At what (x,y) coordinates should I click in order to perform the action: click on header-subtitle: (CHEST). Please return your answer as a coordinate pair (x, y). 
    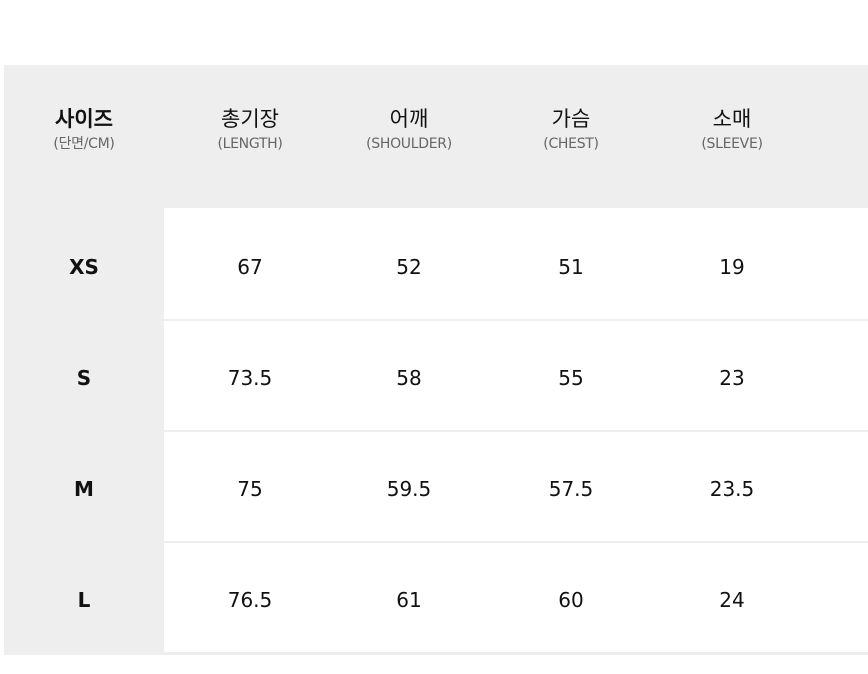
    Looking at the image, I should click on (571, 144).